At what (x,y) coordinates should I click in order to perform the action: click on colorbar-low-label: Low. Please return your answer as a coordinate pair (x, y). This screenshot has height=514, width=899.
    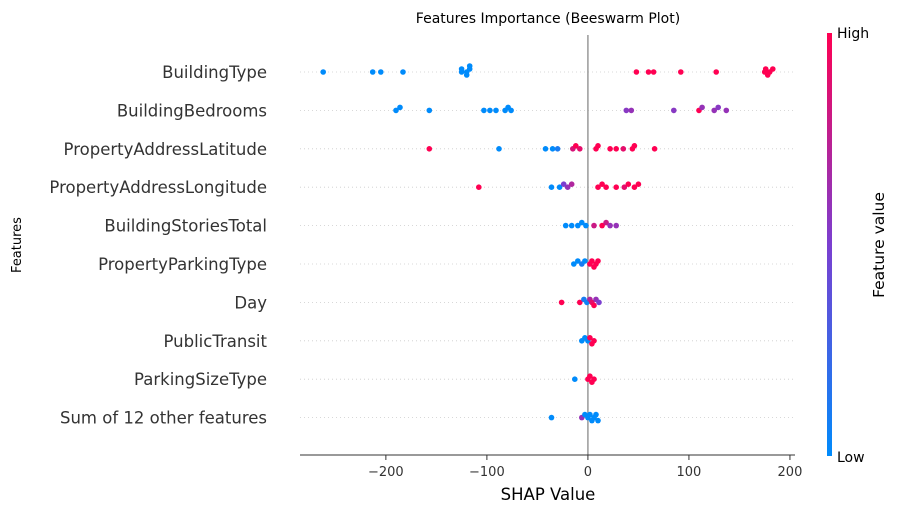
    Looking at the image, I should click on (851, 458).